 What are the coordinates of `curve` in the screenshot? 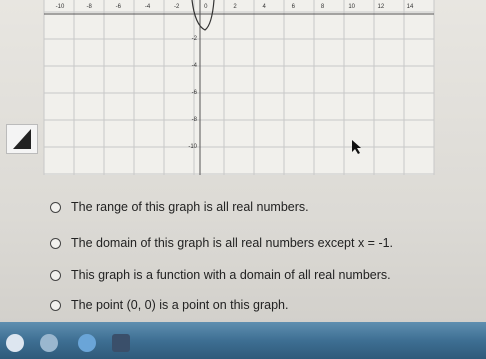 It's located at (203, 15).